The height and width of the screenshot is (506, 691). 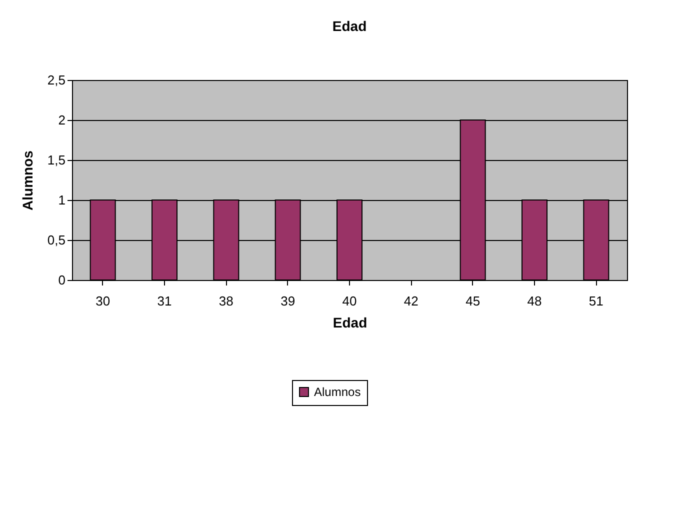 What do you see at coordinates (56, 160) in the screenshot?
I see `y-tick-label: 1,5` at bounding box center [56, 160].